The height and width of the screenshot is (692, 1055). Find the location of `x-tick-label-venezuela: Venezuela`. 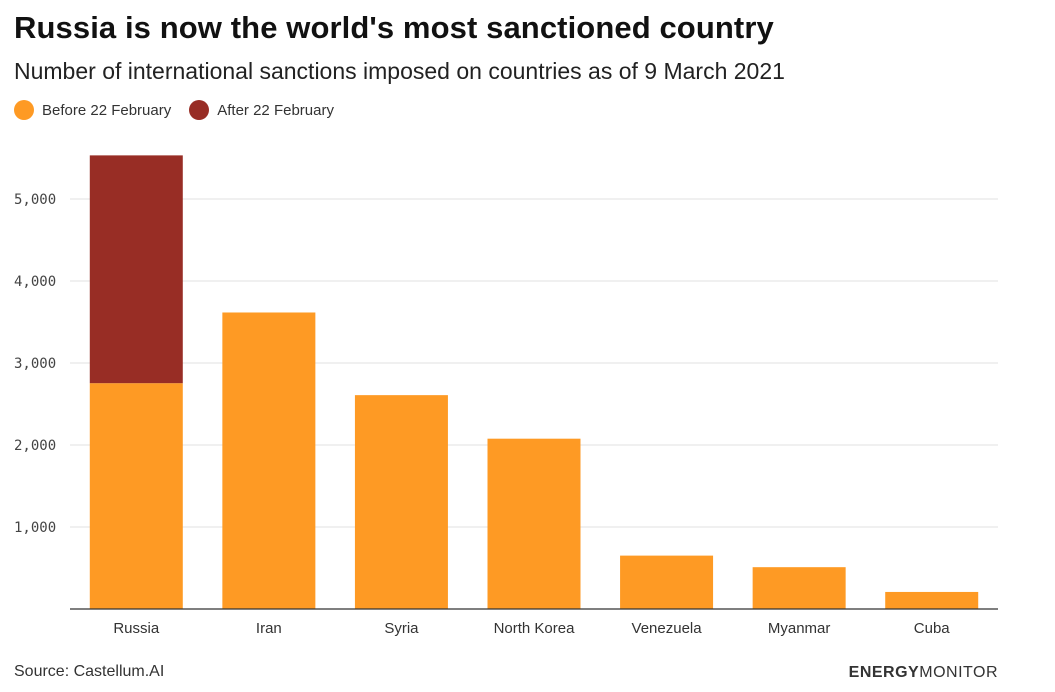

x-tick-label-venezuela: Venezuela is located at coordinates (667, 628).